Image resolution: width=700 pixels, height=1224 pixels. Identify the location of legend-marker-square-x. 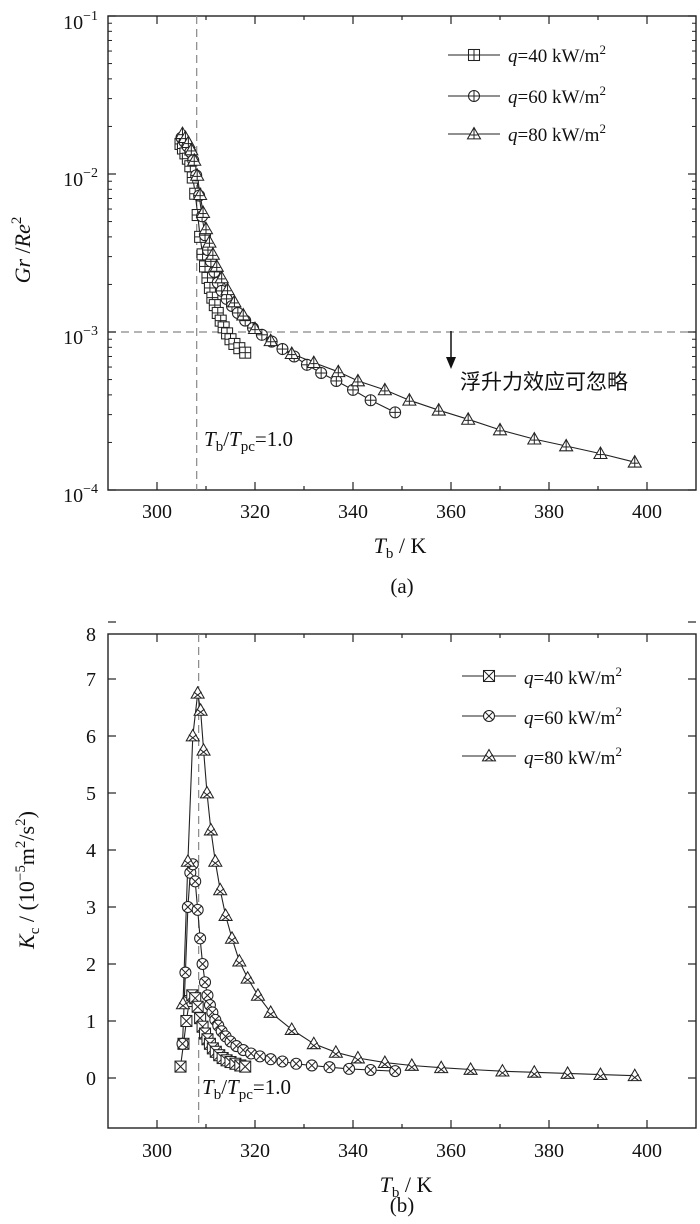
(489, 676).